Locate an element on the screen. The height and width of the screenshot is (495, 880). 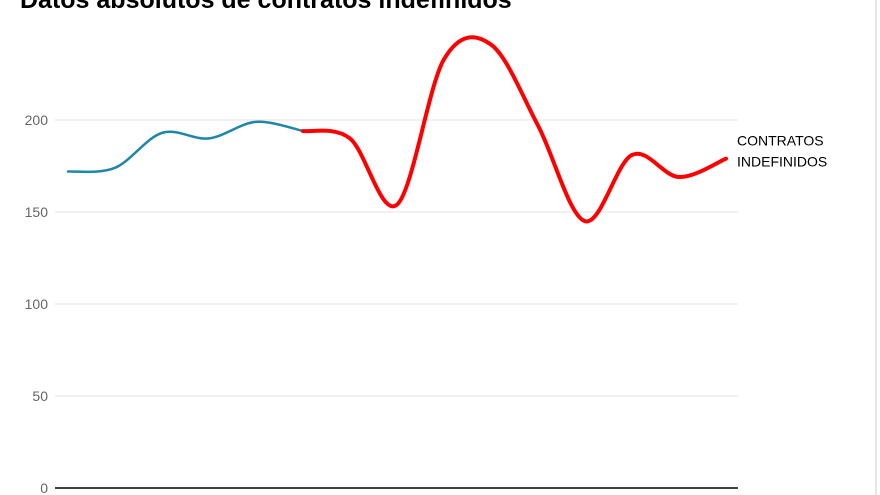
y-tick-label: 50 is located at coordinates (40, 396).